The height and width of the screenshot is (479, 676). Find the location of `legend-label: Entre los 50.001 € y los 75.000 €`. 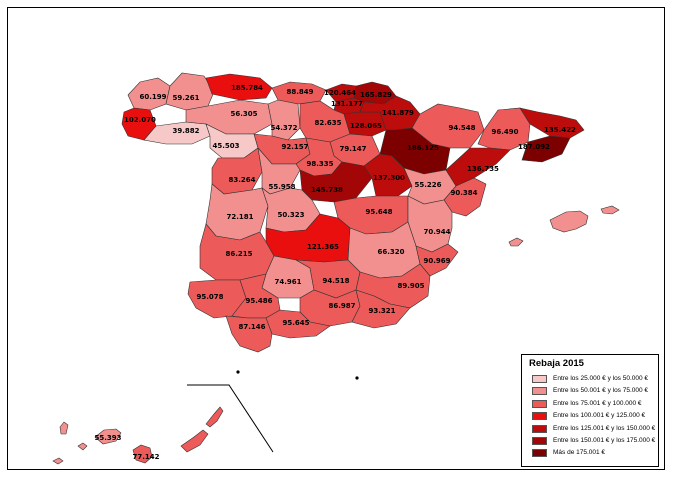

legend-label: Entre los 50.001 € y los 75.000 € is located at coordinates (601, 391).